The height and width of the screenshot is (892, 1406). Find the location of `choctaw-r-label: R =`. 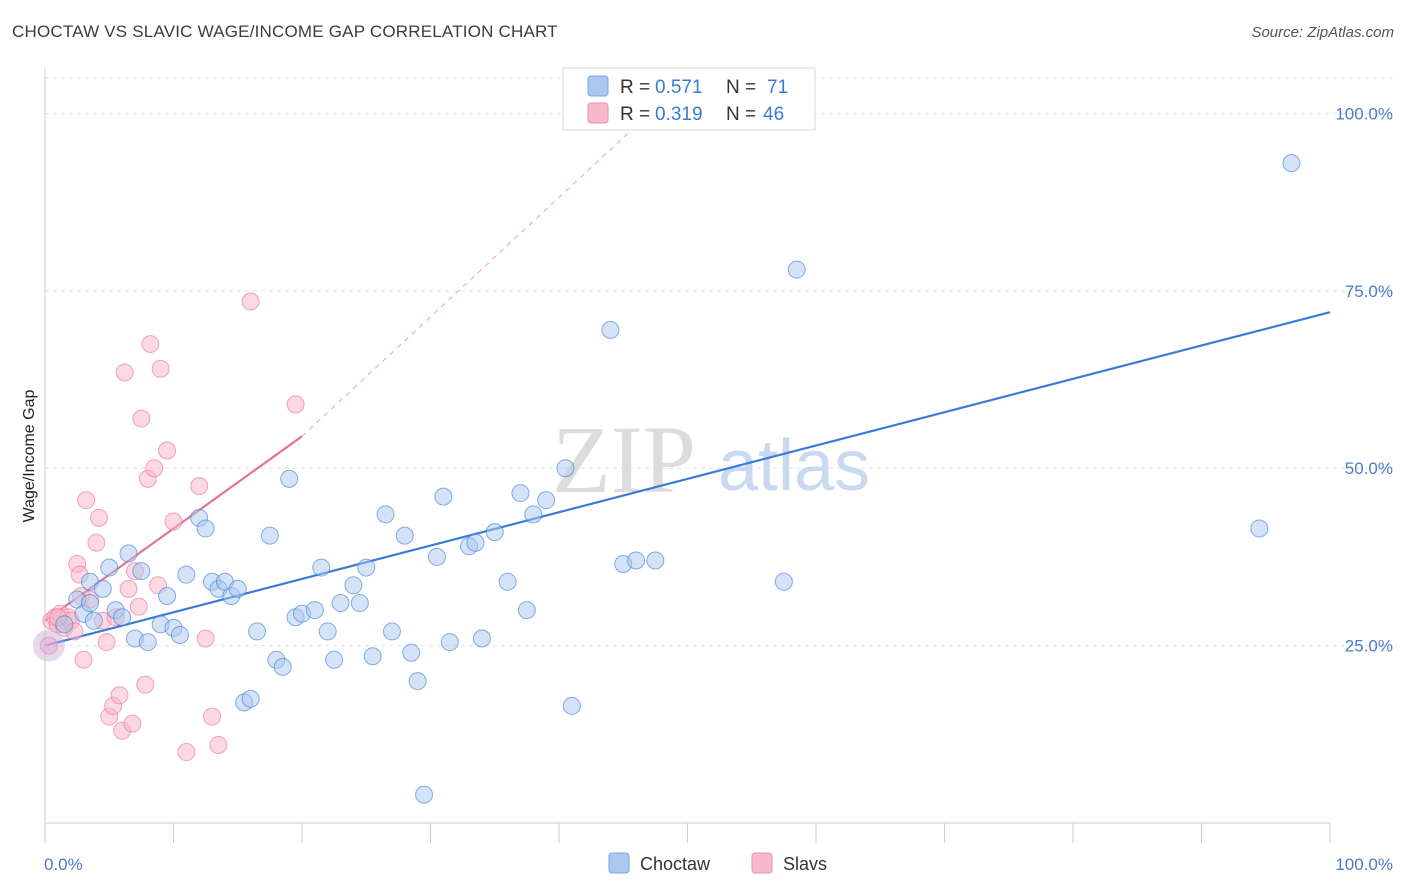

choctaw-r-label: R = is located at coordinates (635, 87).